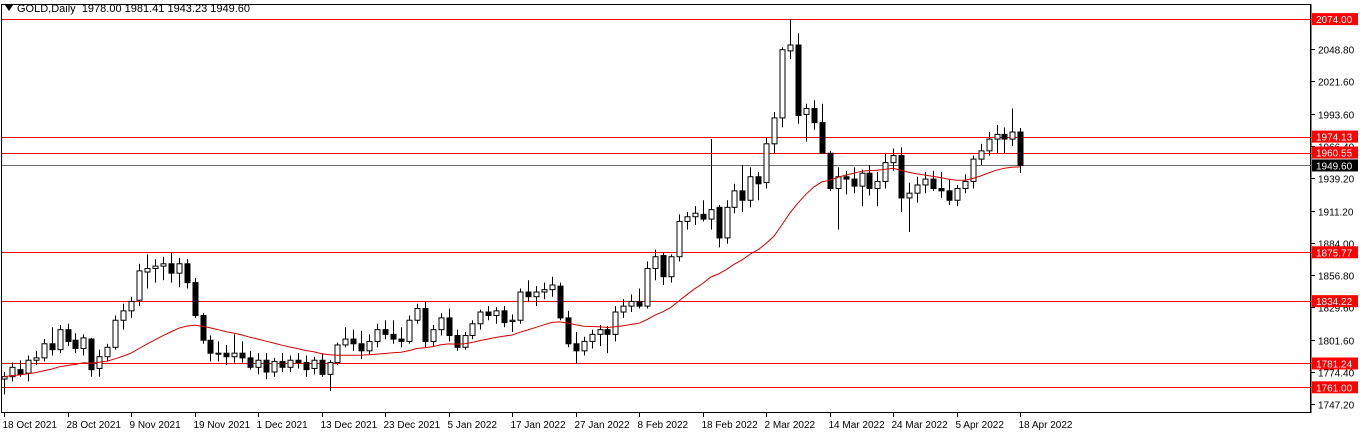  What do you see at coordinates (222, 425) in the screenshot?
I see `x-tick-label: 19 Nov 2021` at bounding box center [222, 425].